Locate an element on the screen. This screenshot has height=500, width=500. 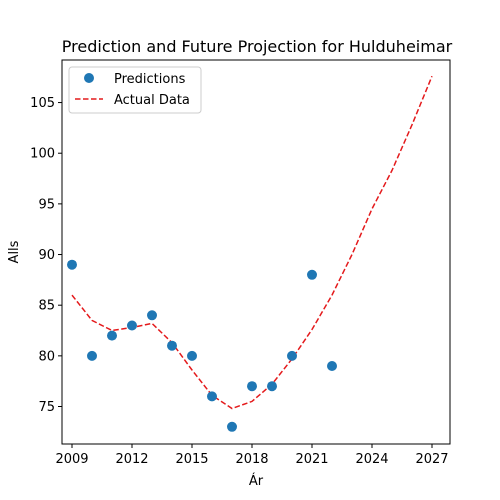
x-tick-label: 2024 is located at coordinates (371, 459).